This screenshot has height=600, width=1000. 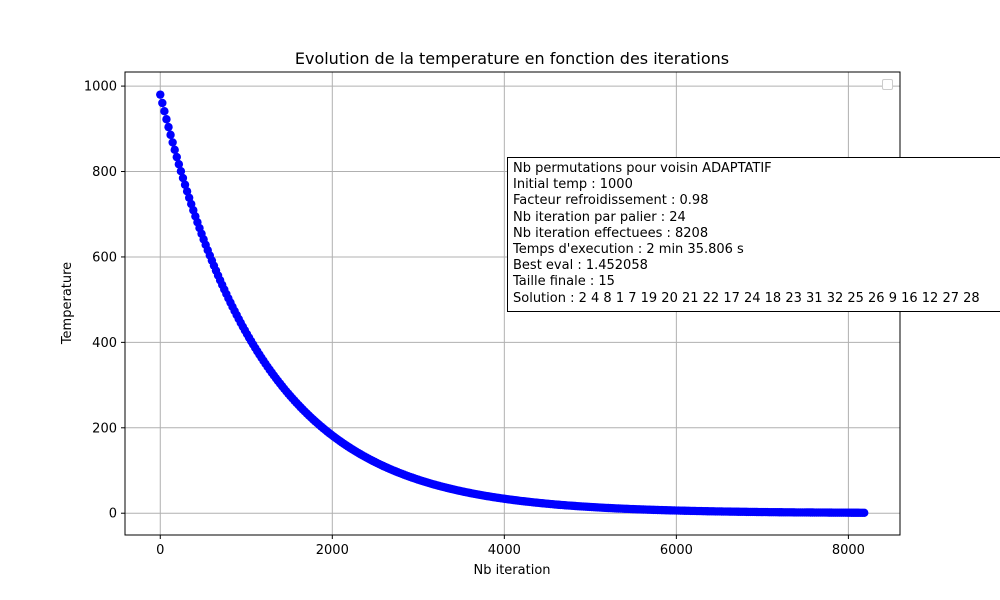 What do you see at coordinates (573, 185) in the screenshot?
I see `annotation-line: Initial temp : 1000` at bounding box center [573, 185].